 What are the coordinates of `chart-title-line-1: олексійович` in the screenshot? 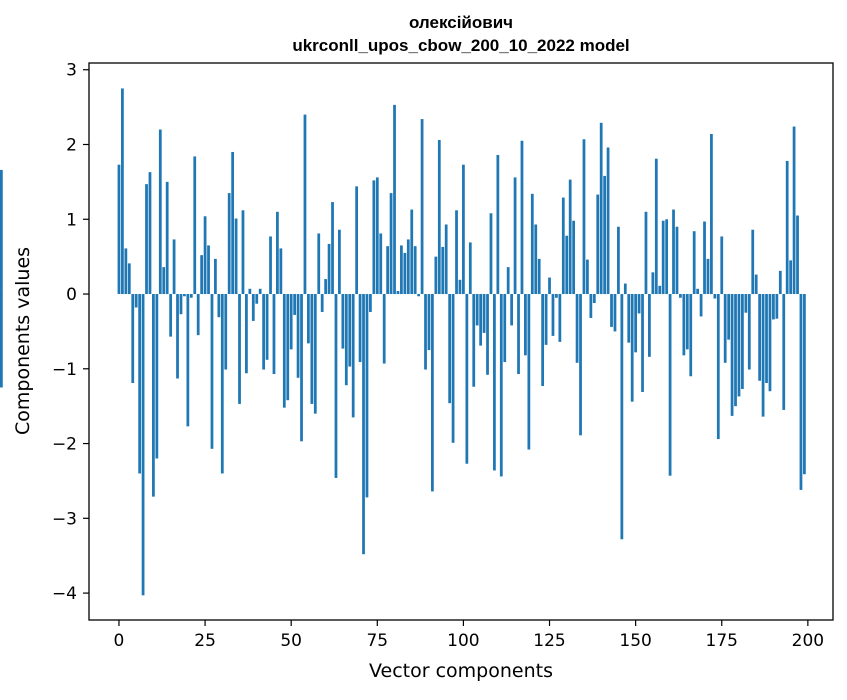 It's located at (461, 22).